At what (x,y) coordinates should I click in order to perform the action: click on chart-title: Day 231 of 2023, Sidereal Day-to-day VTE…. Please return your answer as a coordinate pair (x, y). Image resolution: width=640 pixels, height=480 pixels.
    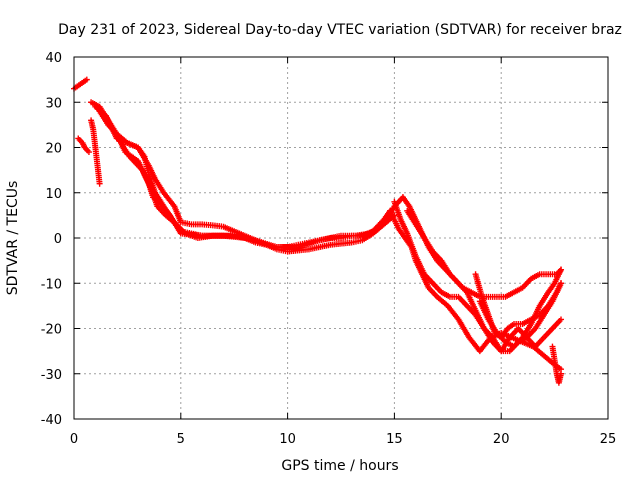
    Looking at the image, I should click on (340, 30).